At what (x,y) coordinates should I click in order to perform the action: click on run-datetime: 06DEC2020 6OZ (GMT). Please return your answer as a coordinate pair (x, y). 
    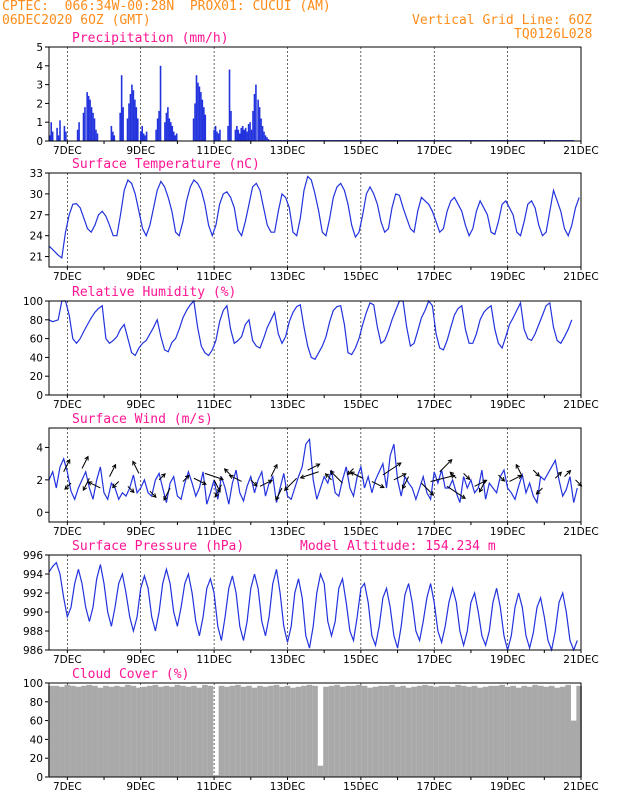
    Looking at the image, I should click on (76, 20).